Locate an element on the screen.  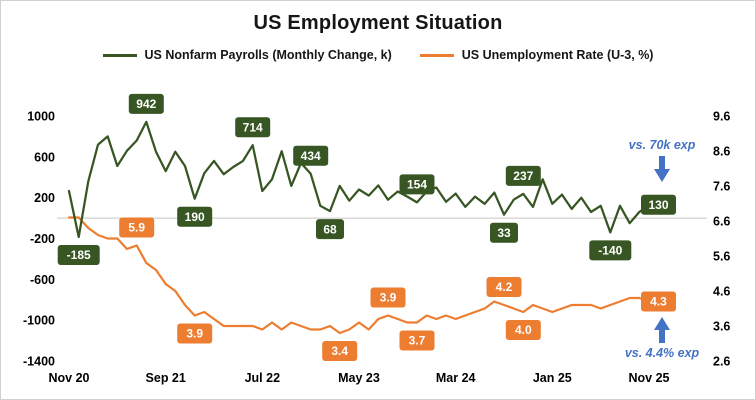
x-axis-tick-label: Jul 22 is located at coordinates (262, 378).